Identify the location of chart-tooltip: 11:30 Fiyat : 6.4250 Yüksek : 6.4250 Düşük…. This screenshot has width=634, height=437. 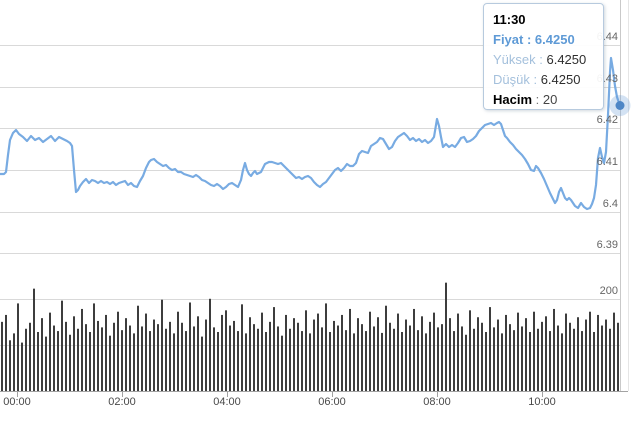
(543, 56).